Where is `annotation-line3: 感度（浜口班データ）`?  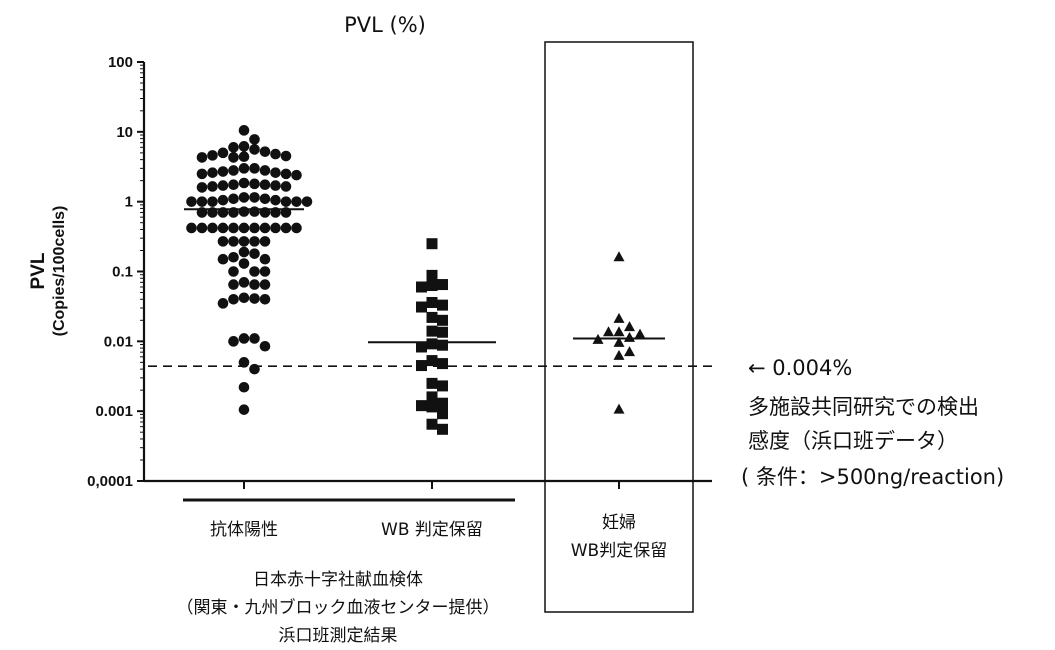 annotation-line3: 感度（浜口班データ） is located at coordinates (853, 441).